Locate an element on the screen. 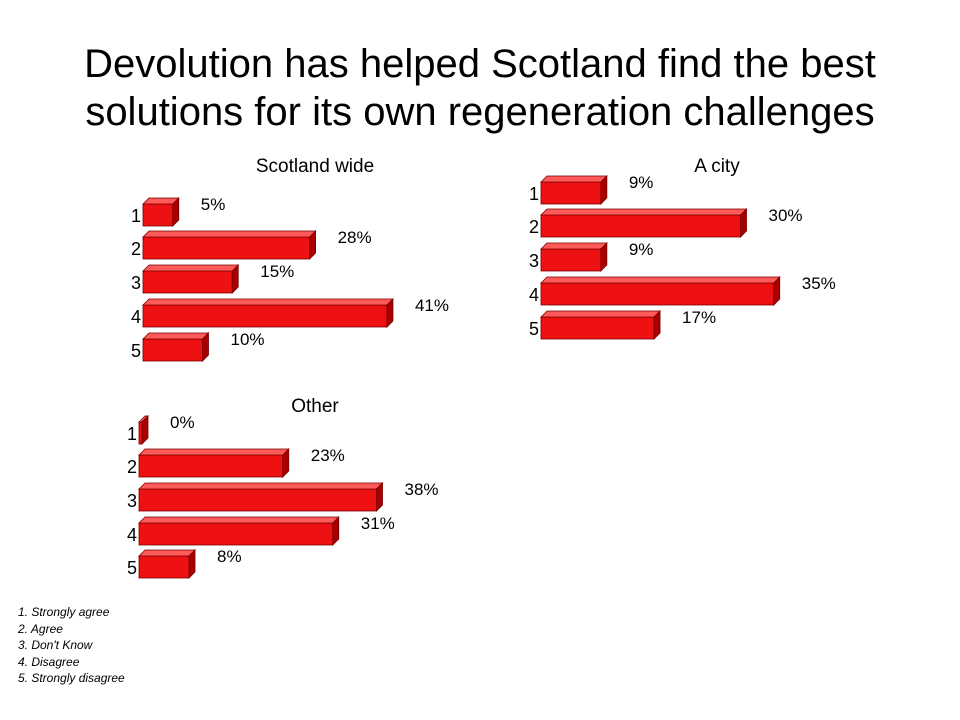 This screenshot has height=720, width=960. chart-other: 1 0% 2 23% 3 38% 4 31% 5 8% is located at coordinates (283, 496).